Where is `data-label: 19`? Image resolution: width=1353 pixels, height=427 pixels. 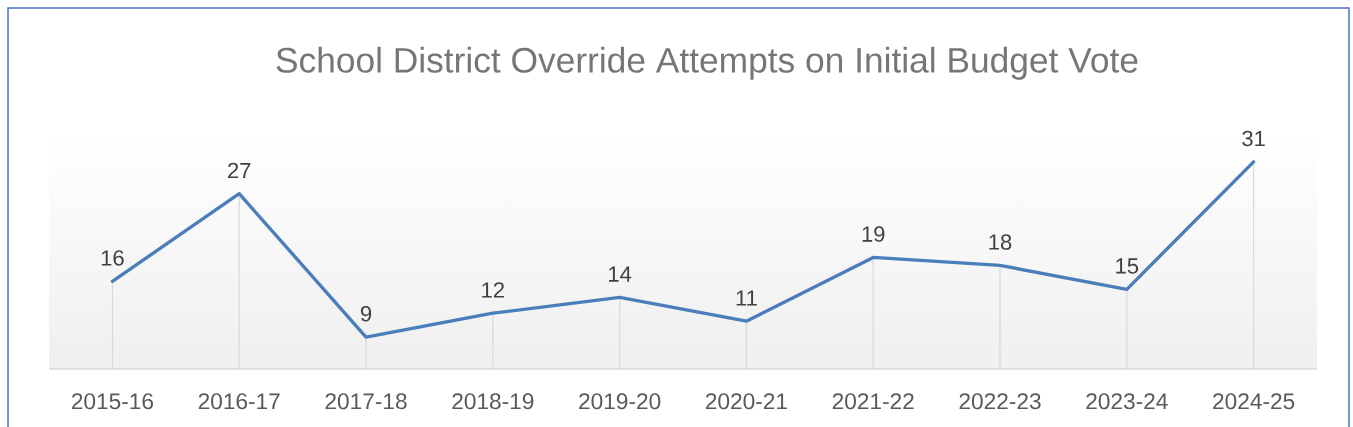 data-label: 19 is located at coordinates (873, 234).